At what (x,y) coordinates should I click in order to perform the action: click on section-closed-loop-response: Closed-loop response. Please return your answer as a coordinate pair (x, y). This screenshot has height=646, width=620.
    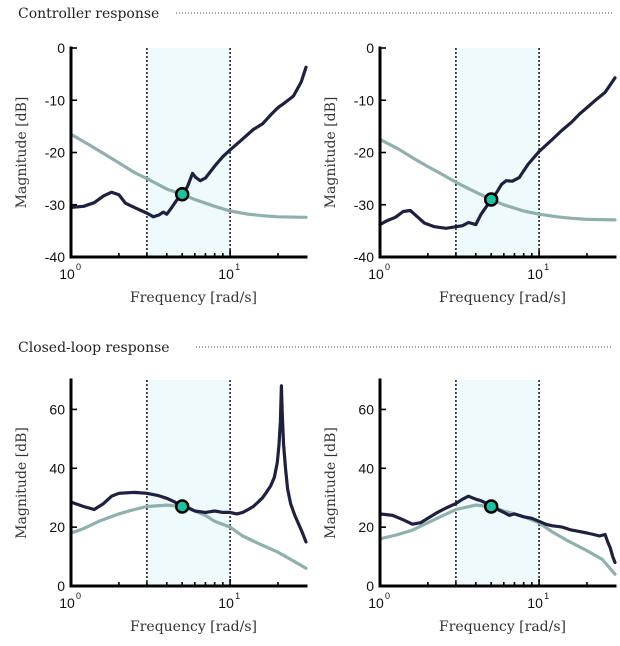
    Looking at the image, I should click on (315, 348).